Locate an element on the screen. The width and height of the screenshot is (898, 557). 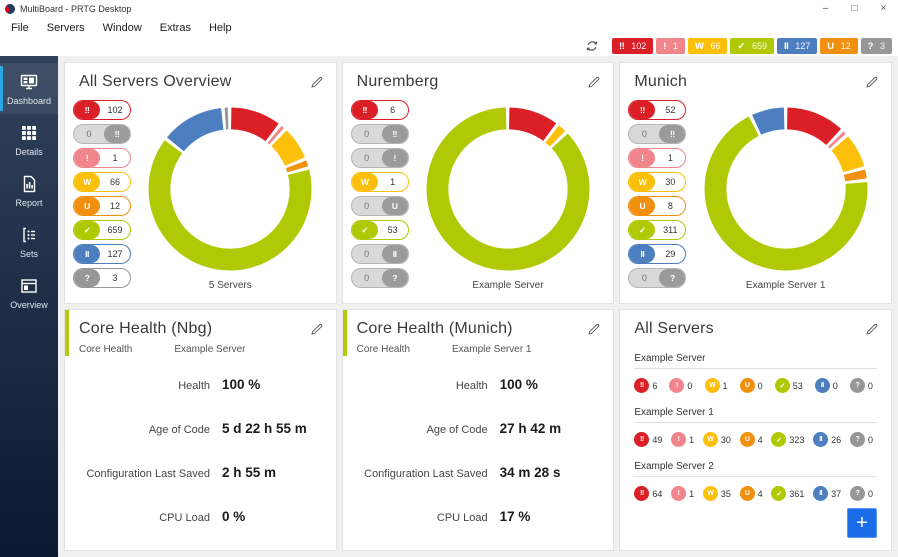
sidebar-item-dashboard: Dashboard is located at coordinates (29, 88).